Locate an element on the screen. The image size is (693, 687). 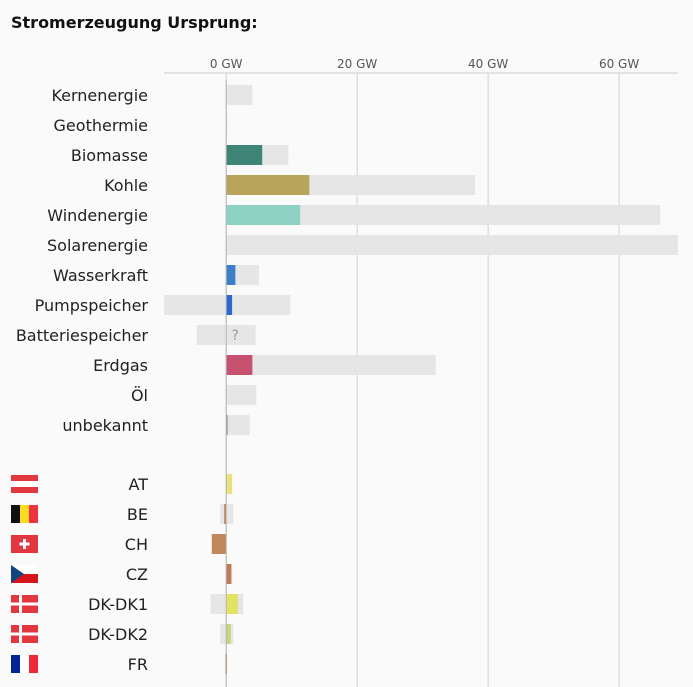
country-label: CH is located at coordinates (136, 544).